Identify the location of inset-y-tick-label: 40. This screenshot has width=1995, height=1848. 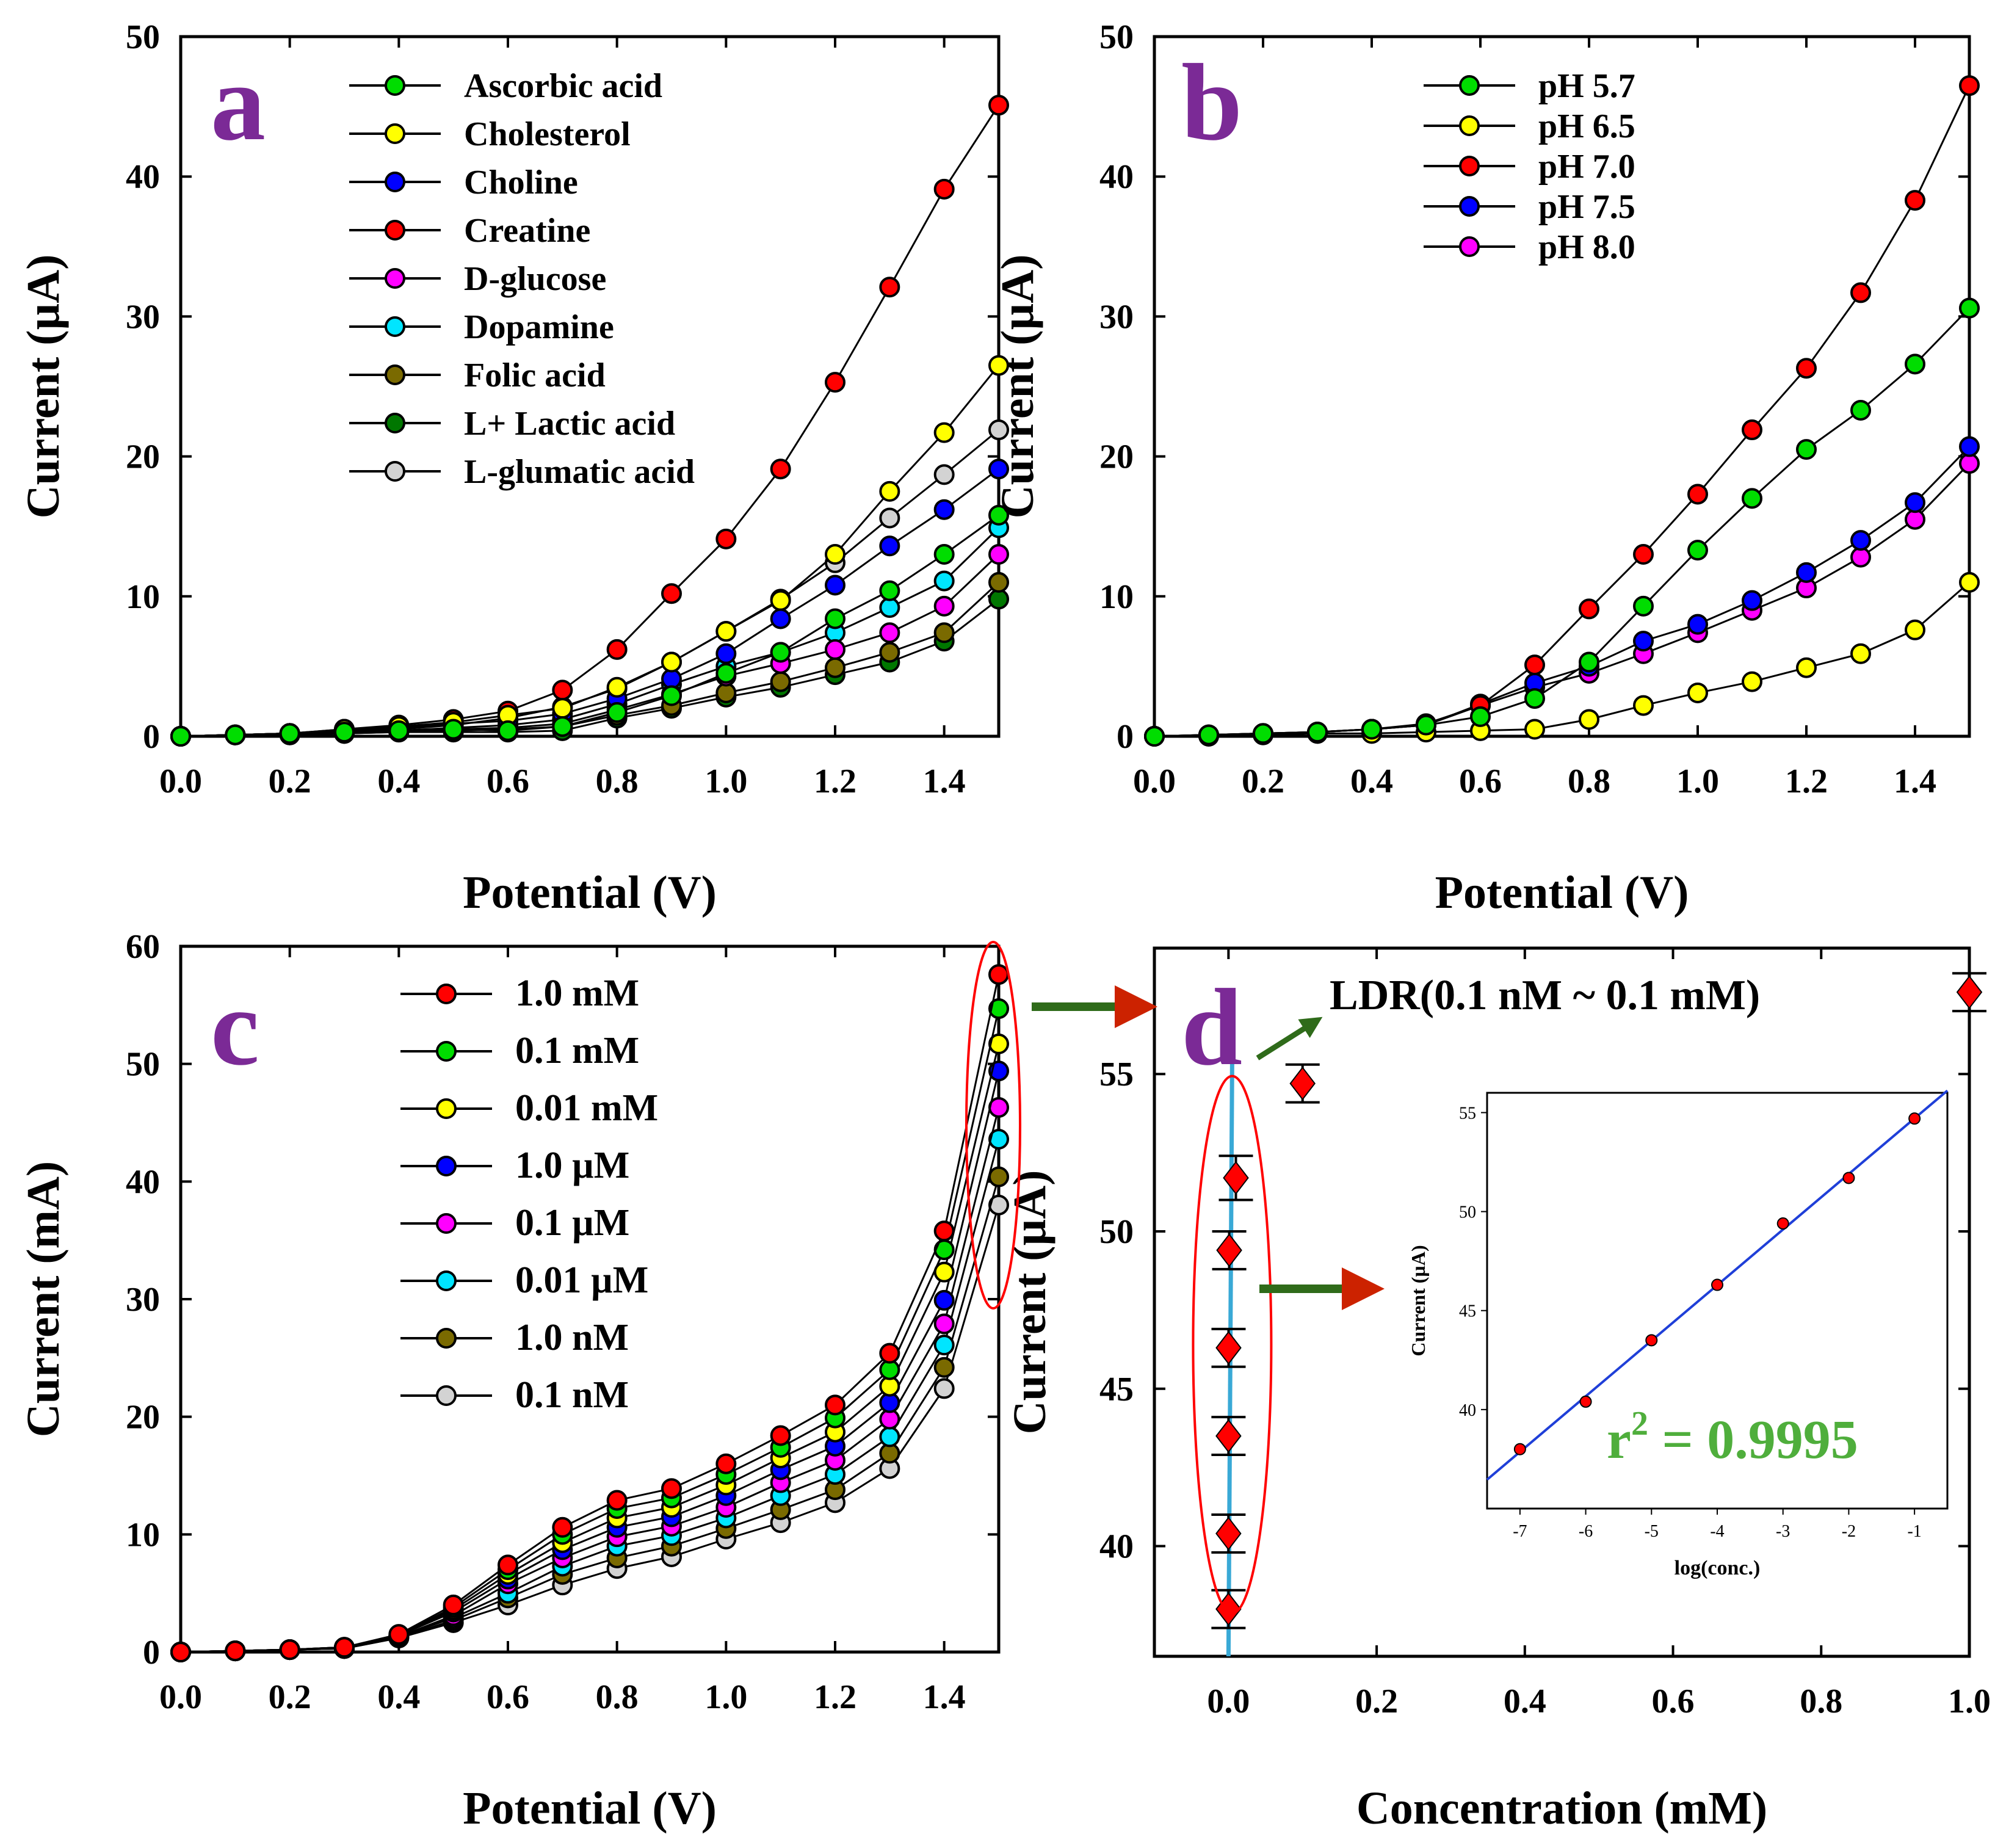
(1467, 1410).